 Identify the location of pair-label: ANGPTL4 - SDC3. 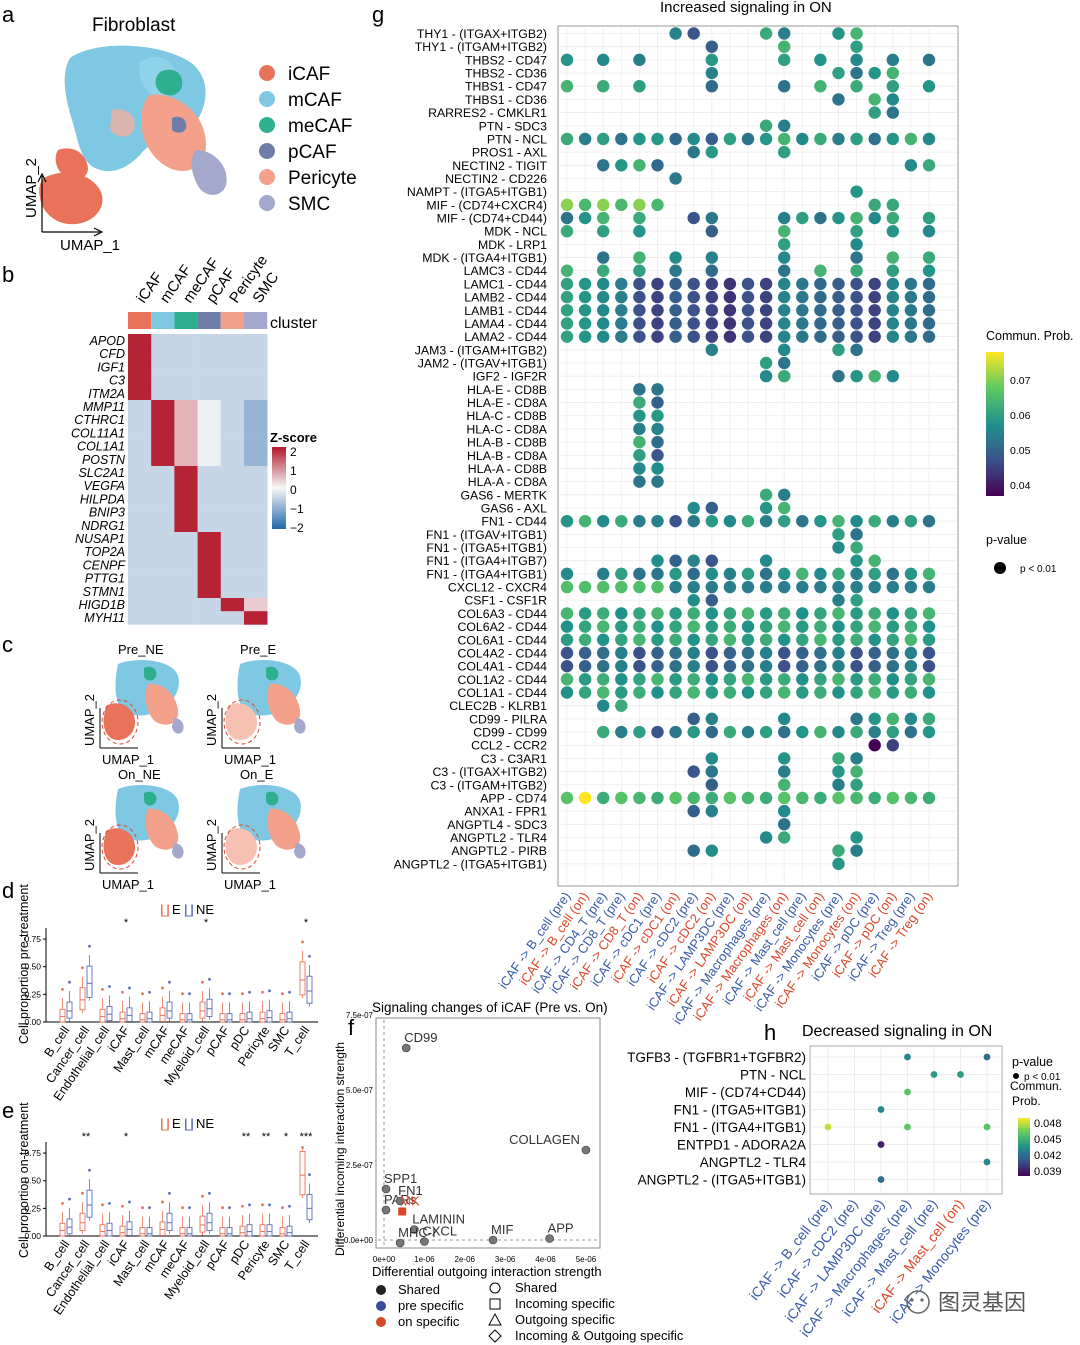
(497, 825).